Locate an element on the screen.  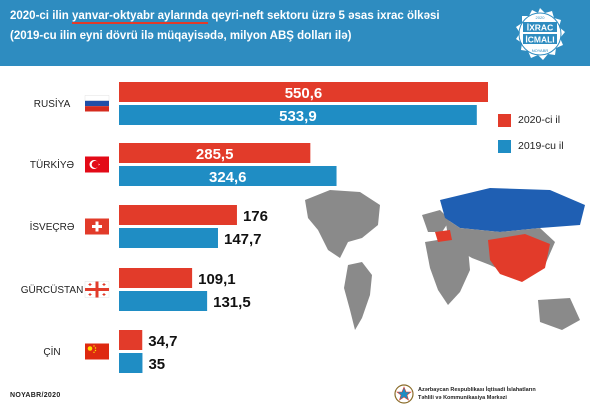
bar-value-label: 533,9 is located at coordinates (298, 116).